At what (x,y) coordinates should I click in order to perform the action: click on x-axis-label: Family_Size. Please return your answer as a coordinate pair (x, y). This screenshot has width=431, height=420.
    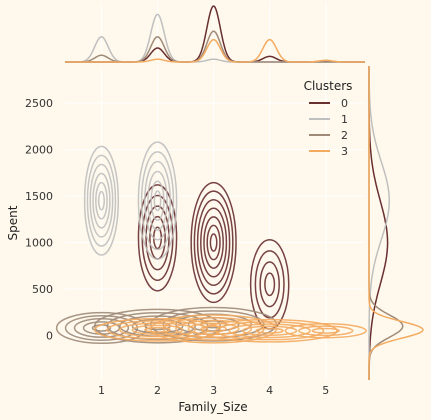
    Looking at the image, I should click on (212, 407).